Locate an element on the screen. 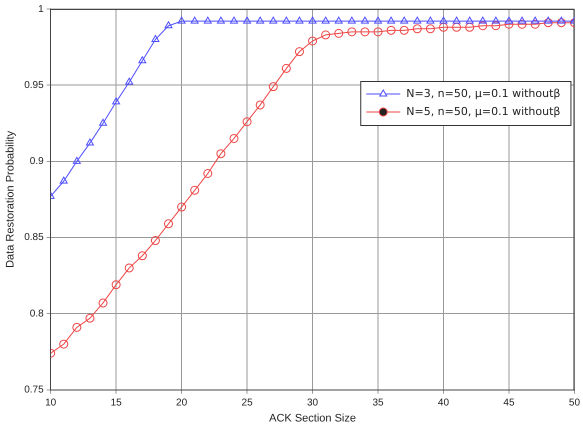 The width and height of the screenshot is (583, 425). x-tick-label: 35 is located at coordinates (378, 403).